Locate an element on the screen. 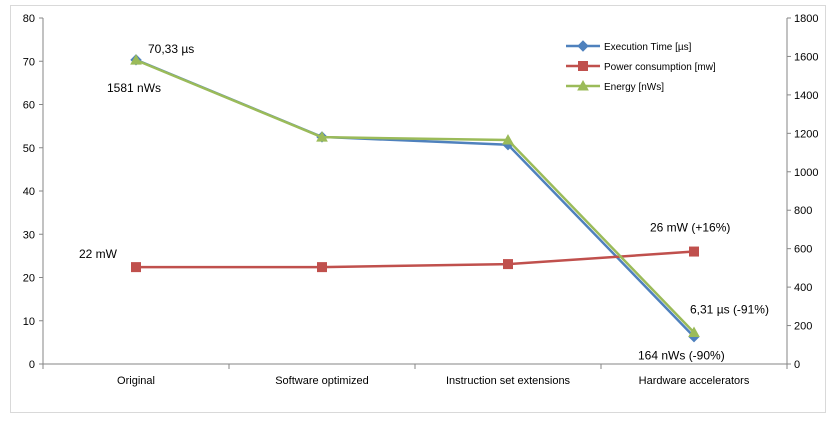 The image size is (830, 424). y-left-tick-label: 20 is located at coordinates (29, 279).